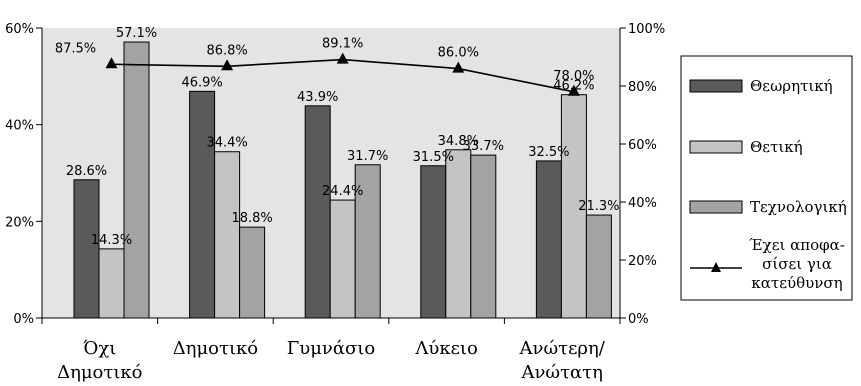 Image resolution: width=861 pixels, height=386 pixels. I want to click on bar-label: 34.4%, so click(226, 143).